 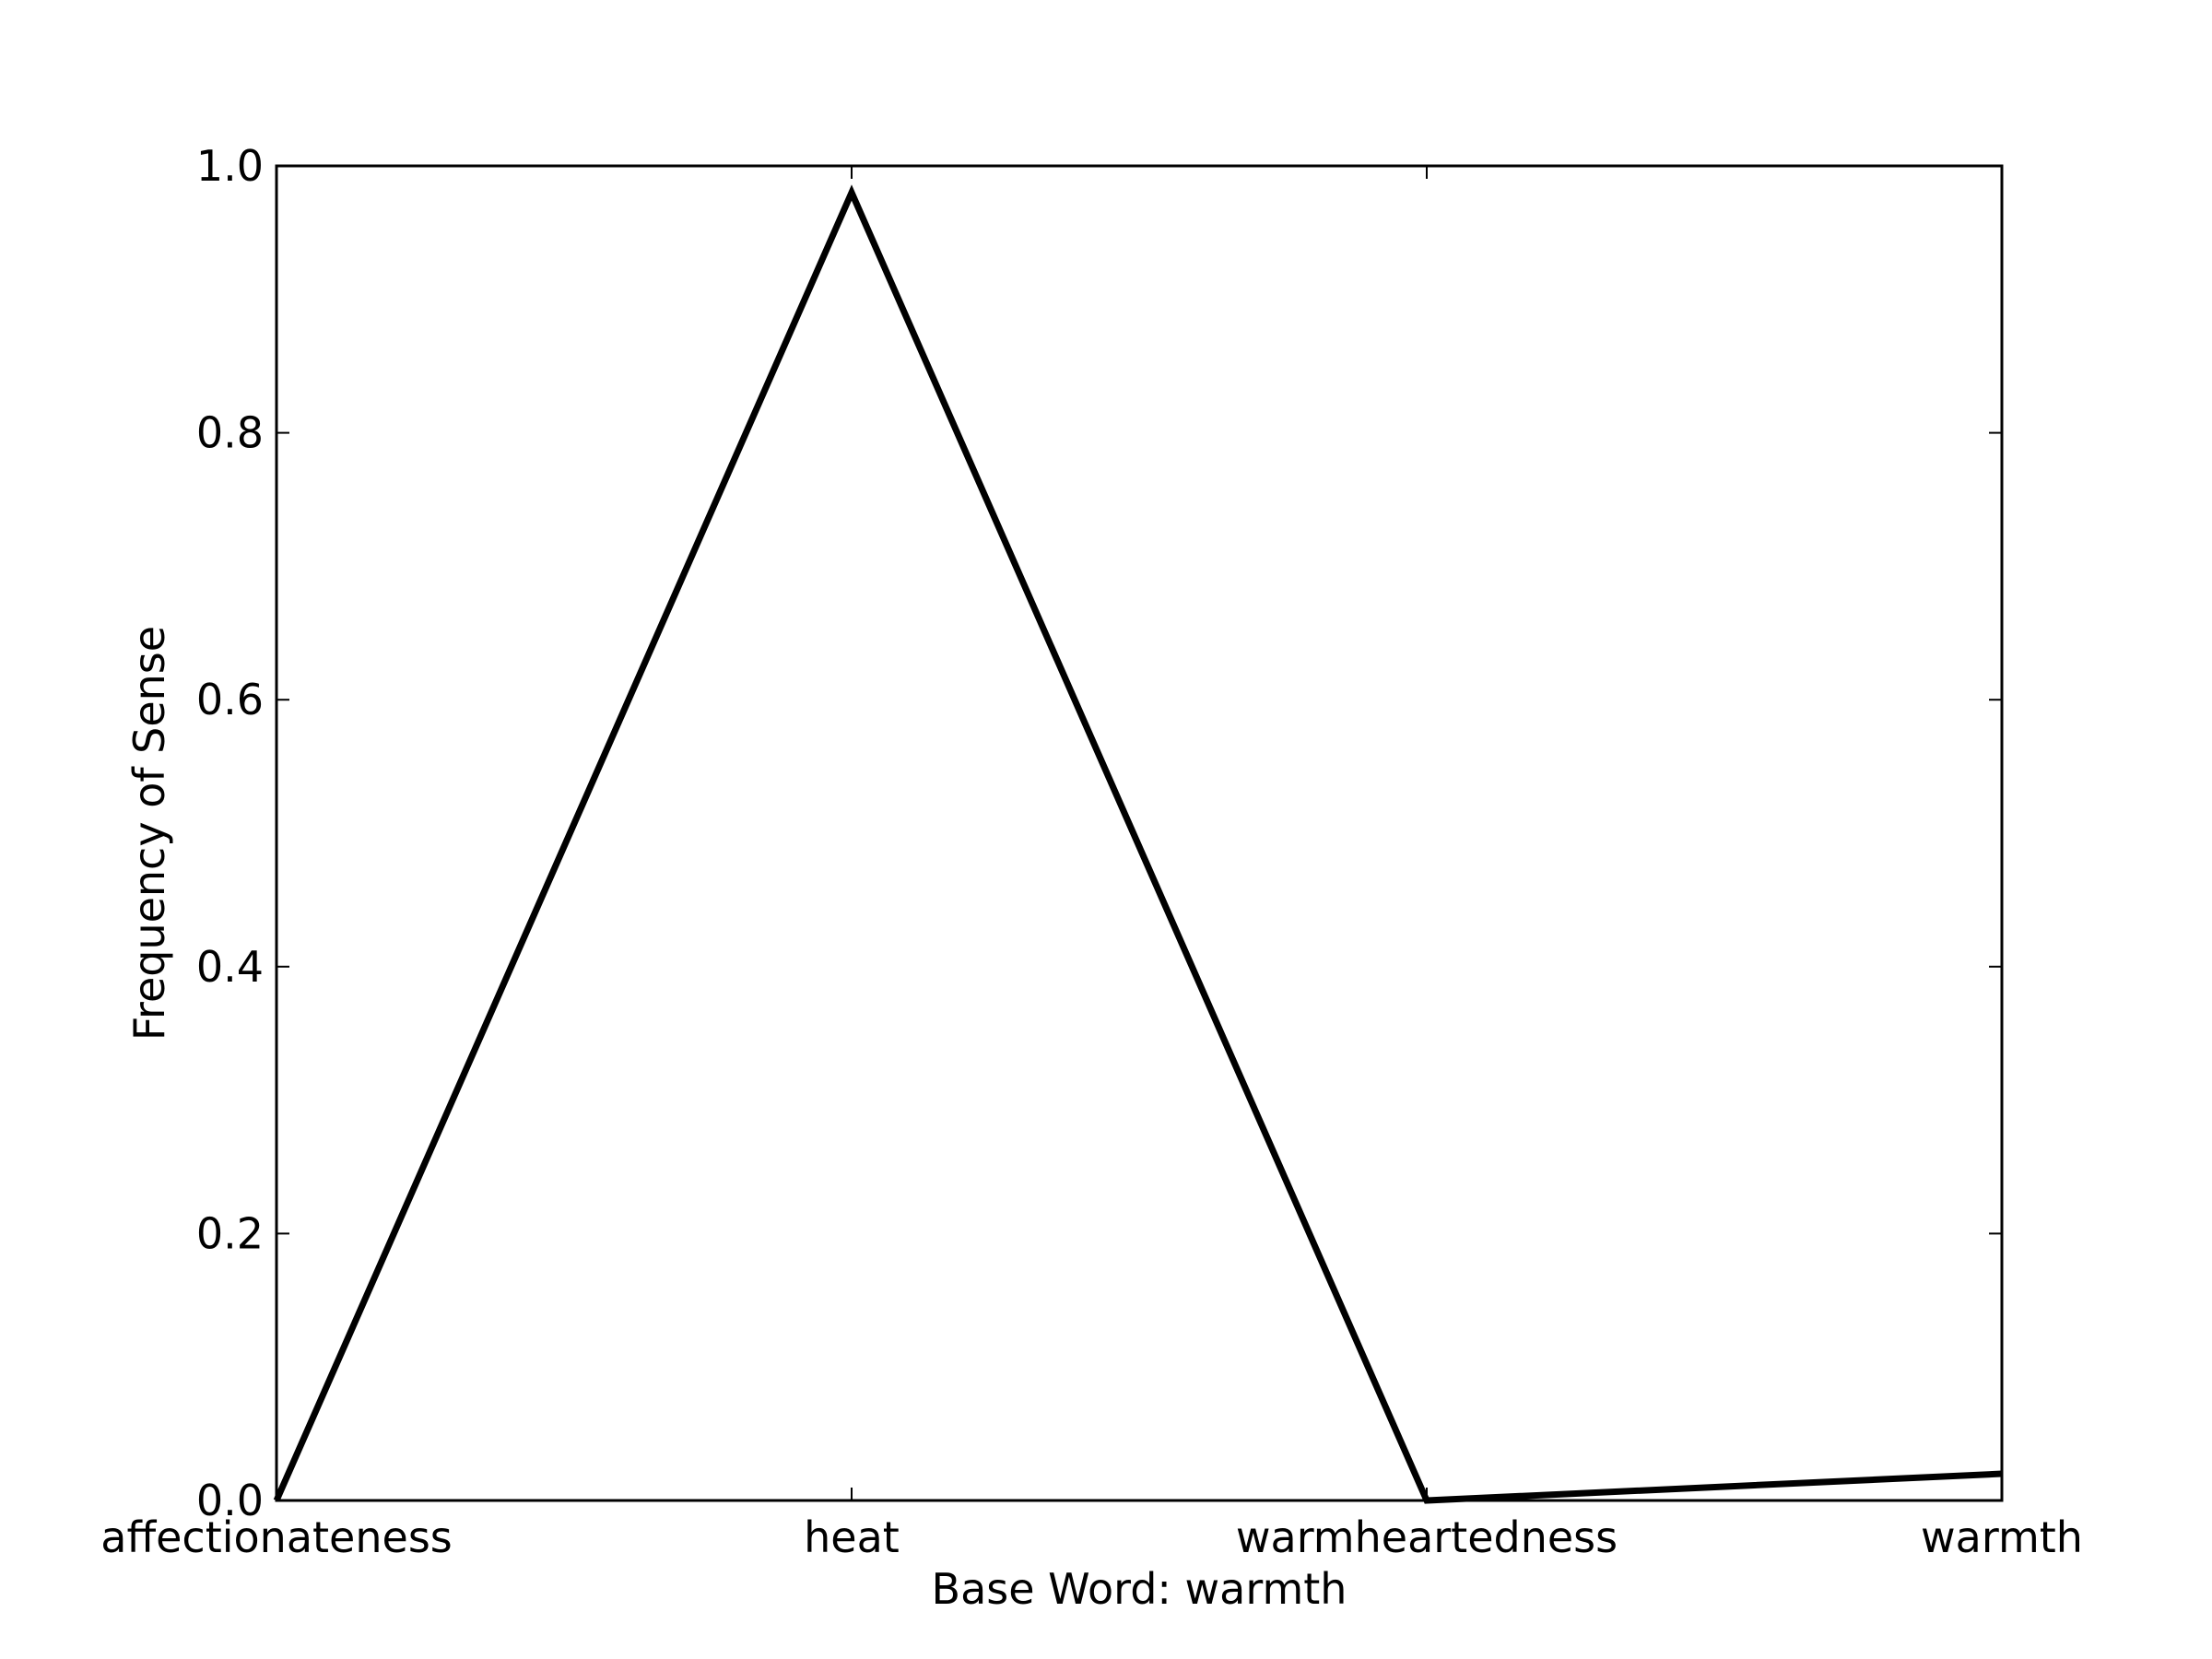 What do you see at coordinates (230, 166) in the screenshot?
I see `y-tick-label: 1.0` at bounding box center [230, 166].